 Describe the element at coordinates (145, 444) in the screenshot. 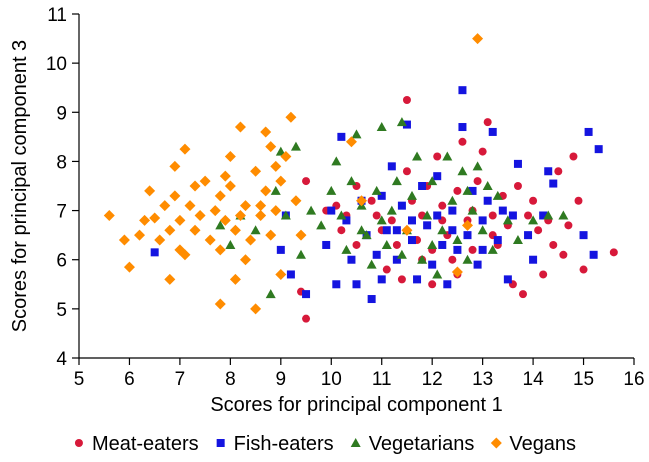

I see `legend-label: Meat-eaters` at that location.